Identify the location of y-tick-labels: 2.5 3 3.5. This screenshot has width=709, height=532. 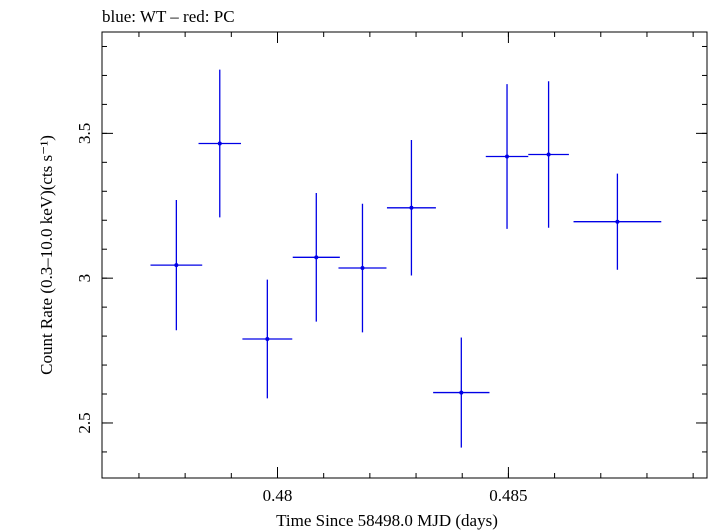
(84, 278).